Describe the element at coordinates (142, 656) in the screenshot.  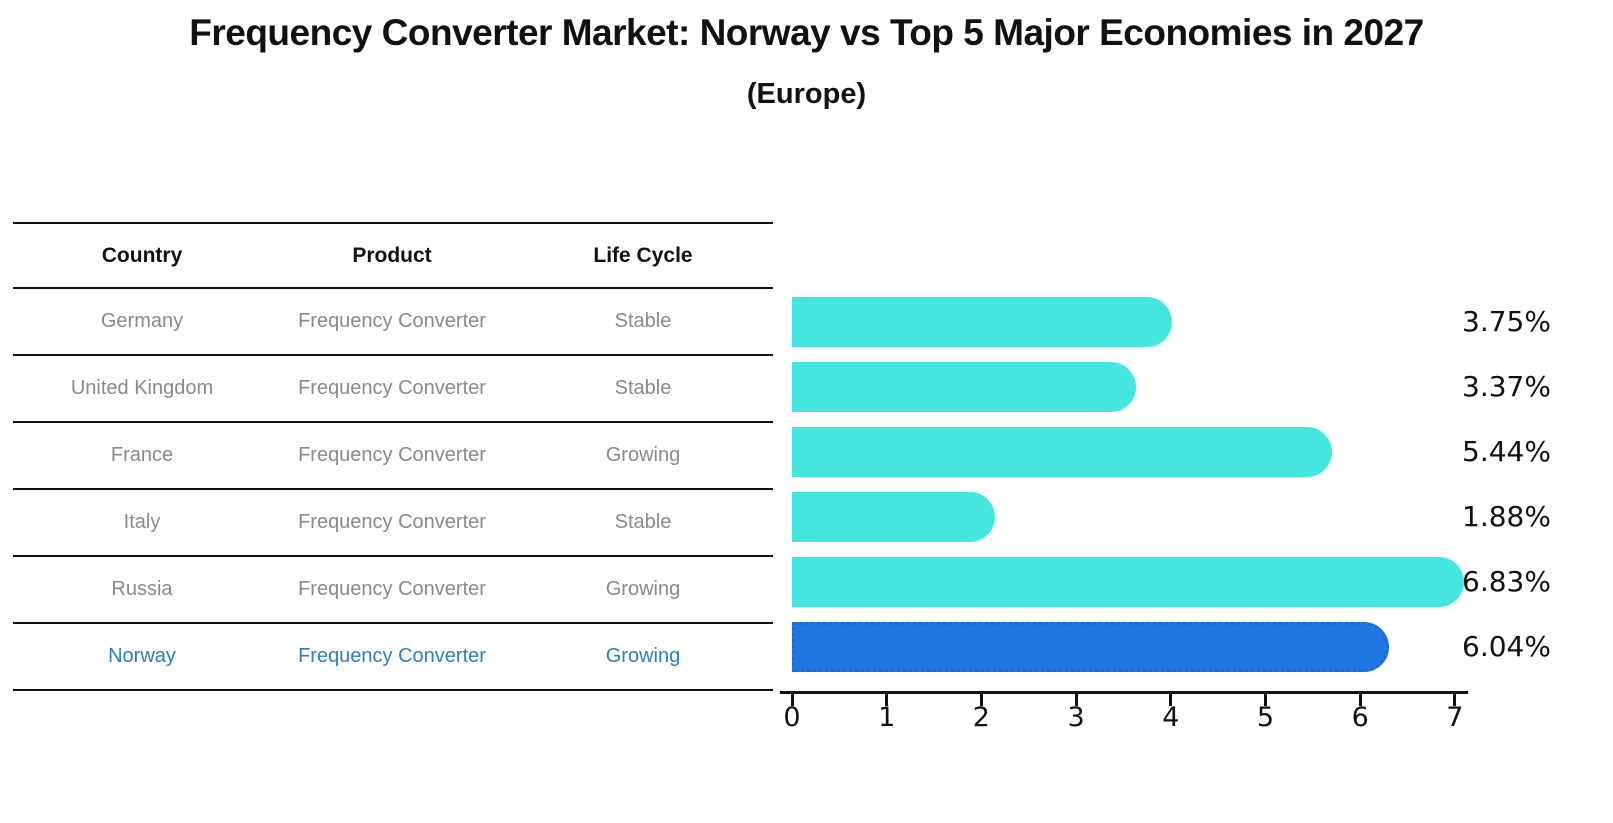
I see `table-cell-country: Norway` at that location.